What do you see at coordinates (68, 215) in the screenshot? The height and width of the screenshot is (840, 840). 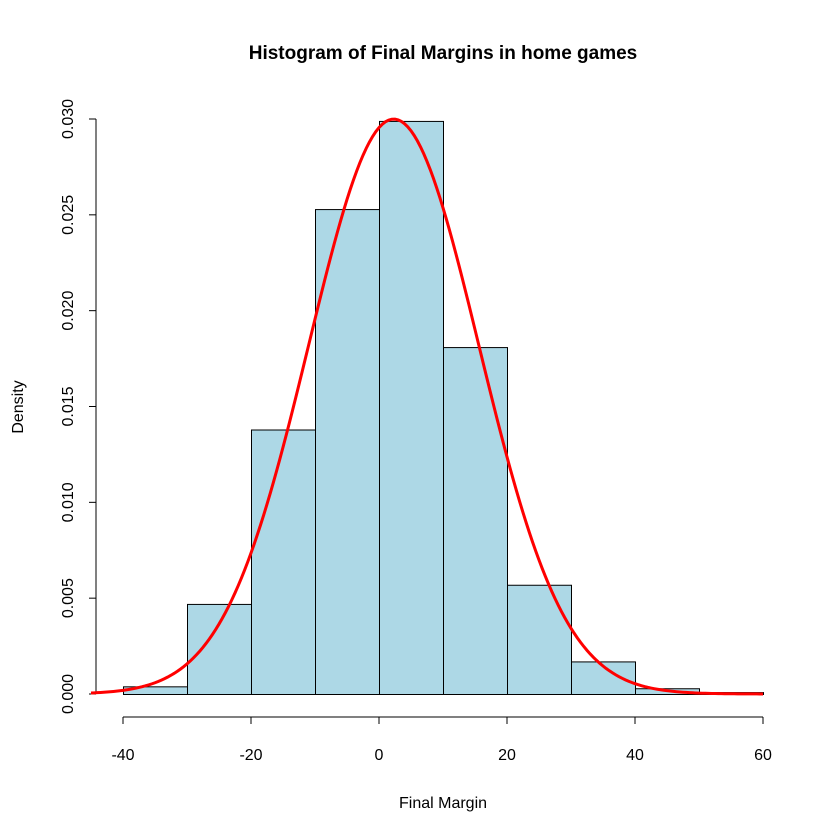 I see `y-tick-label: 0.025` at bounding box center [68, 215].